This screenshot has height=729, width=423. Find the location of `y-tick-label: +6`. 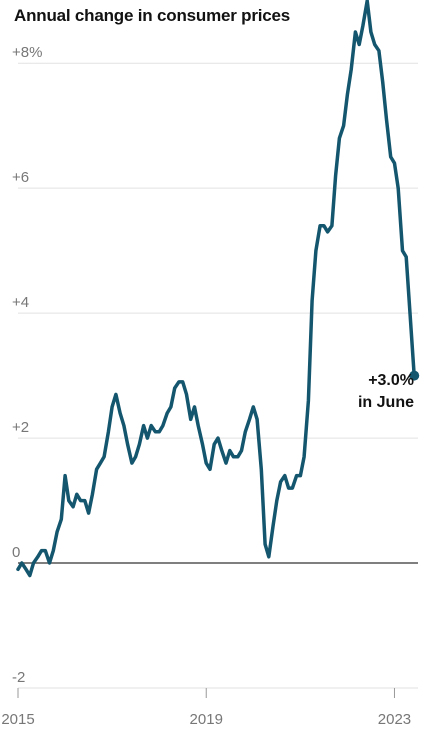

y-tick-label: +6 is located at coordinates (20, 177).